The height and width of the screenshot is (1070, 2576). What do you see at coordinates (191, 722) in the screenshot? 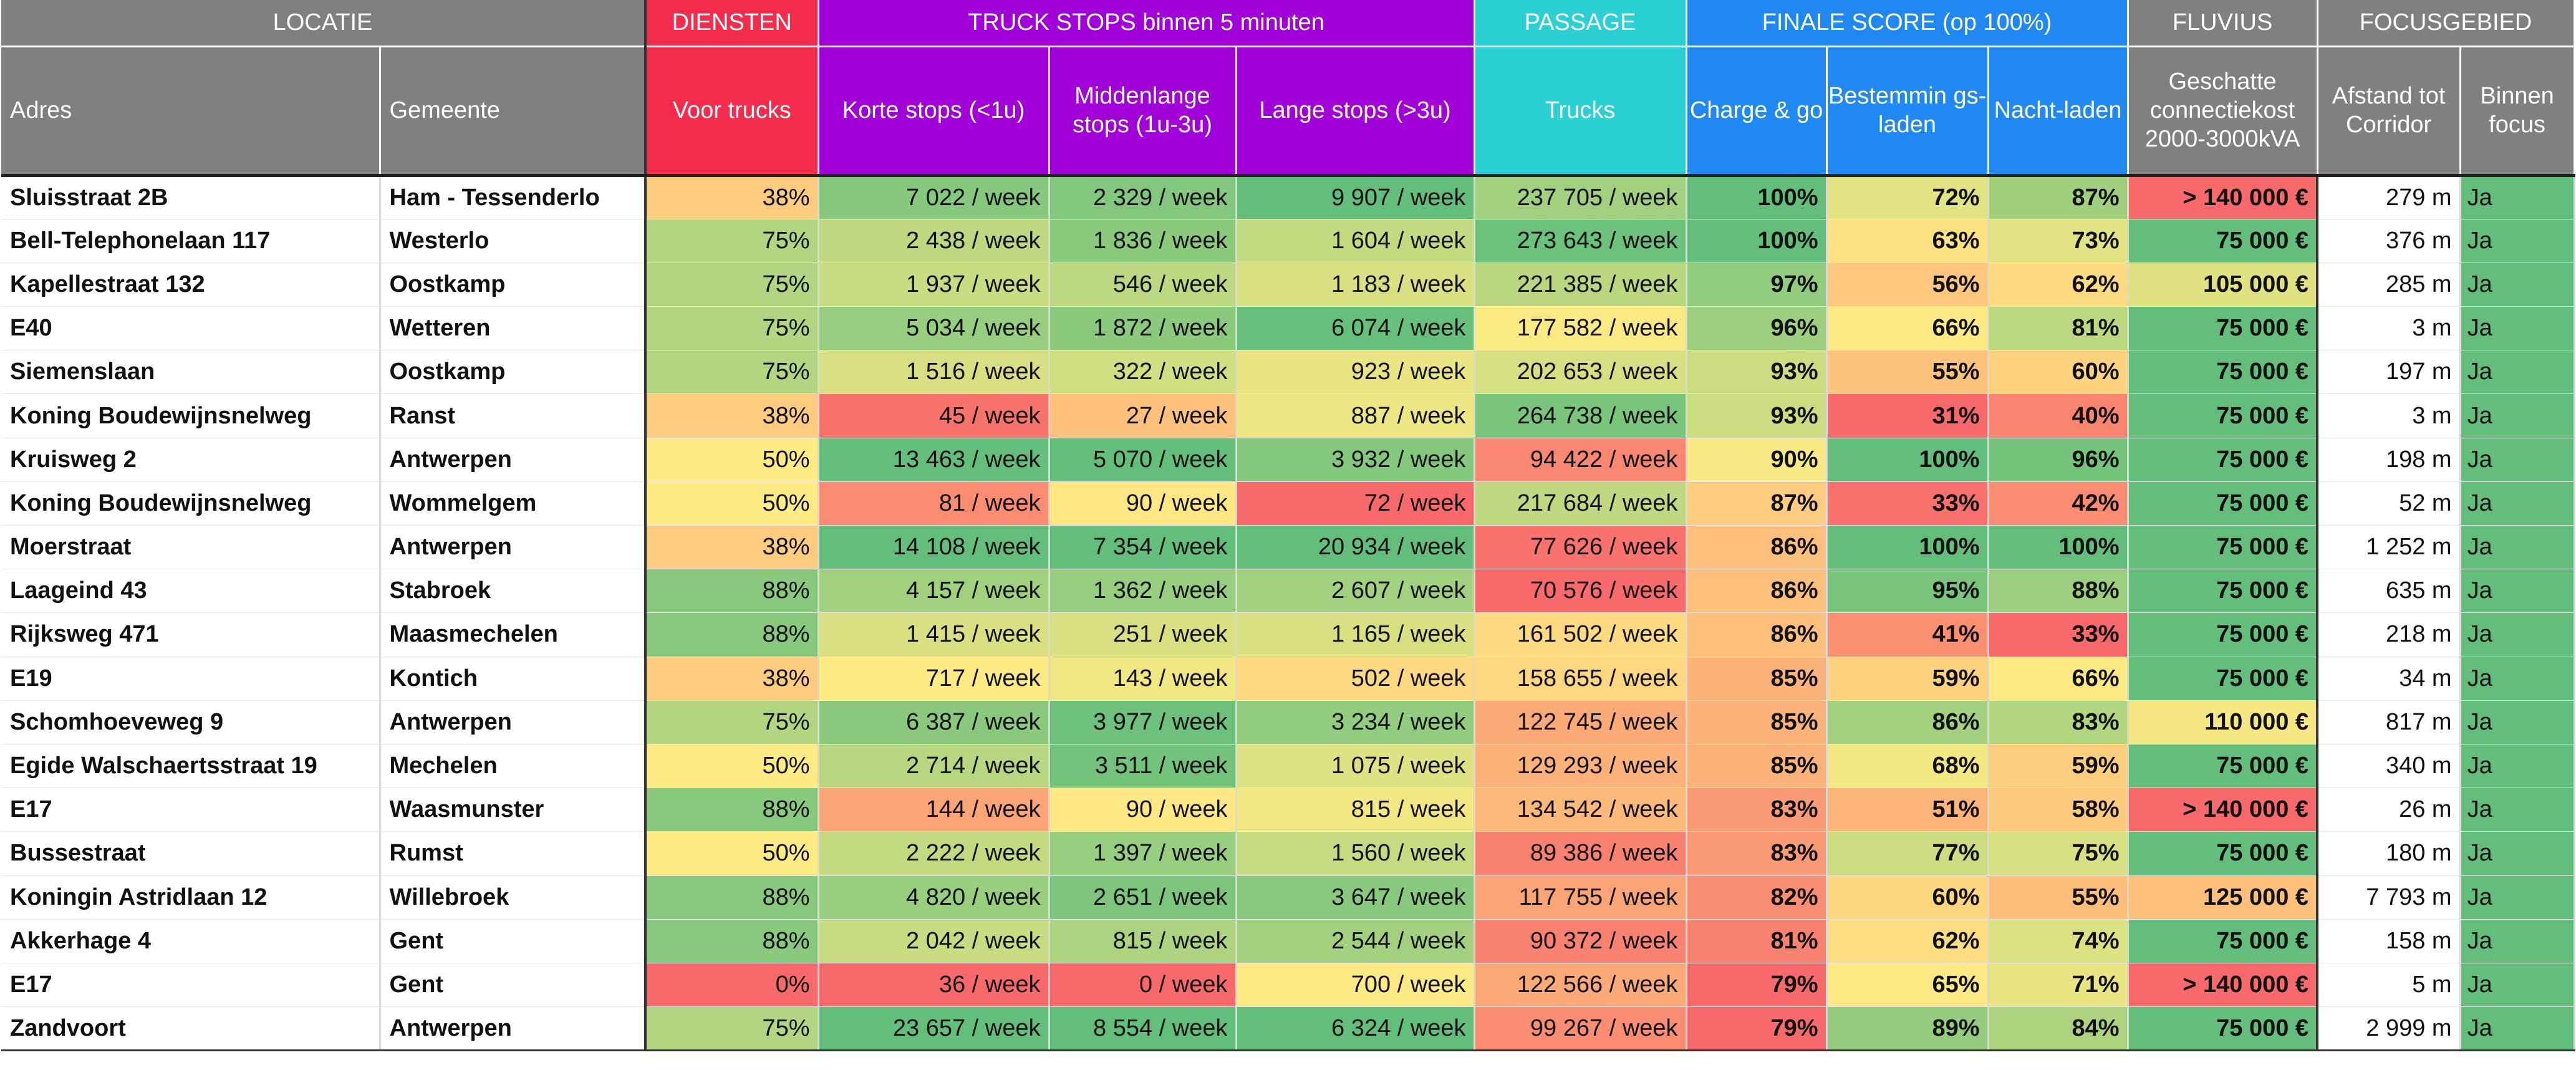
I see `cell-adres: Schomhoeveweg 9` at bounding box center [191, 722].